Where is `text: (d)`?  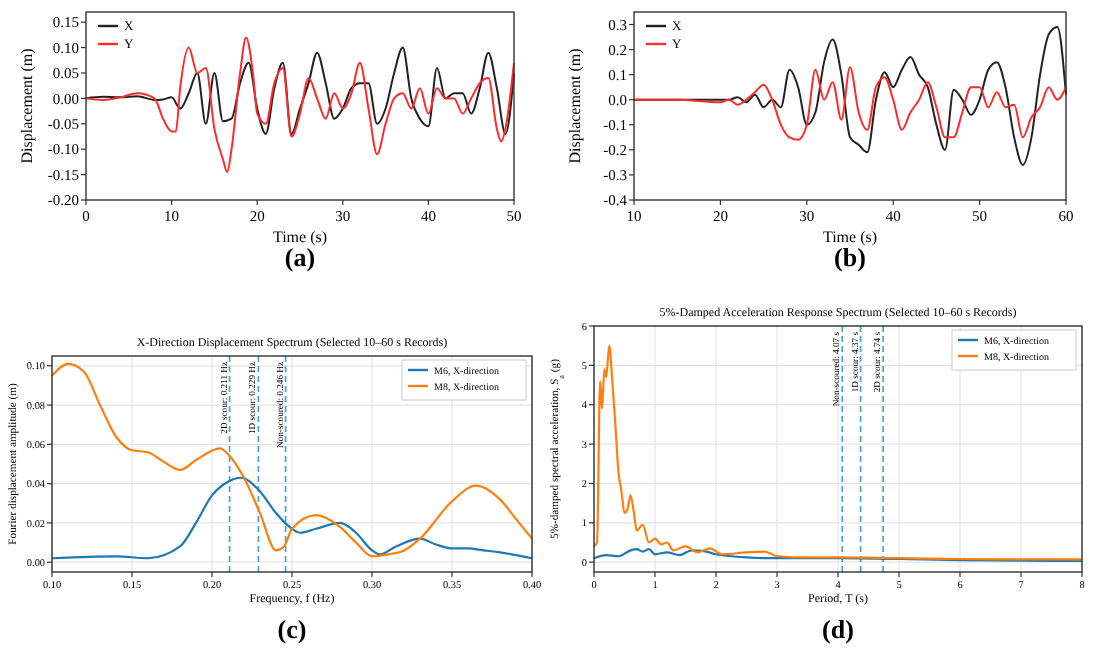
text: (d) is located at coordinates (838, 629).